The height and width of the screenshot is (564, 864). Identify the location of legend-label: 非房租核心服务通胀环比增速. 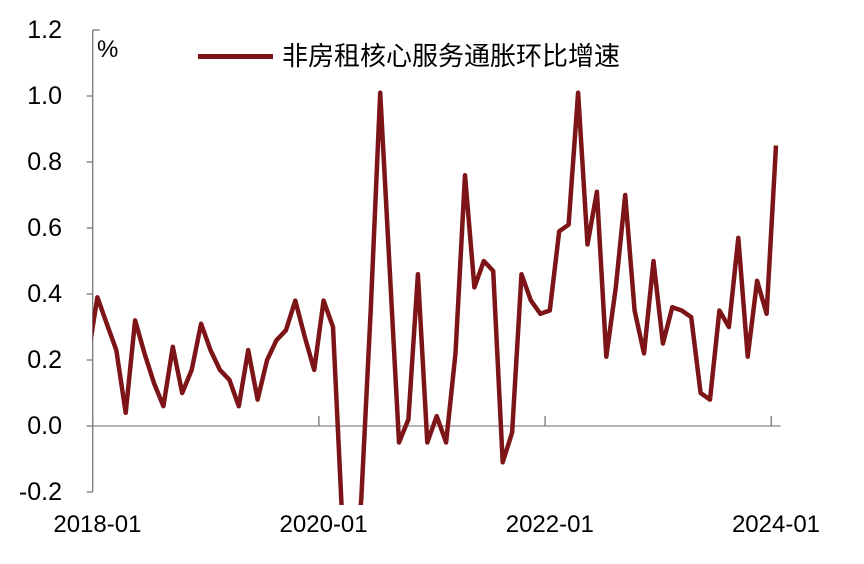
(451, 56).